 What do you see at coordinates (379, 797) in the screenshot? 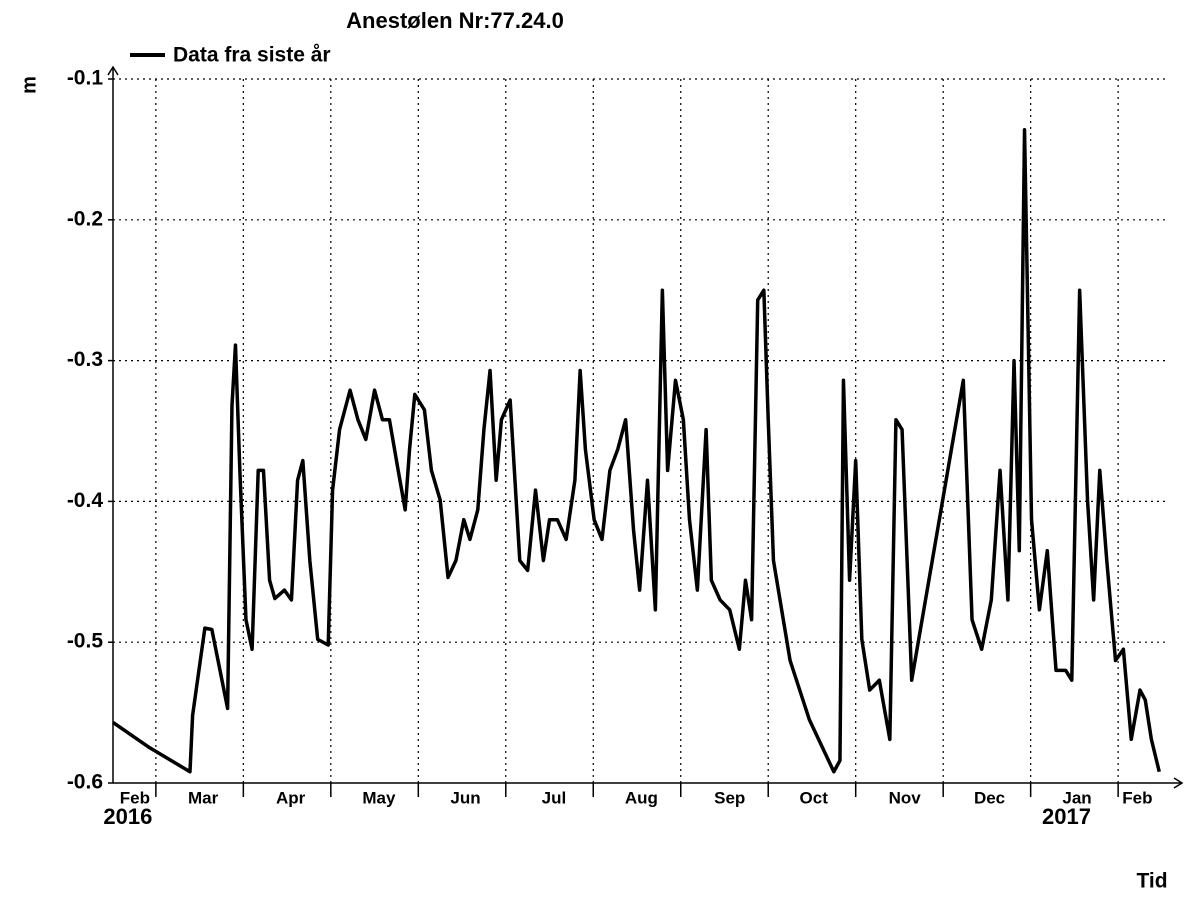
I see `x-tick-label: May` at bounding box center [379, 797].